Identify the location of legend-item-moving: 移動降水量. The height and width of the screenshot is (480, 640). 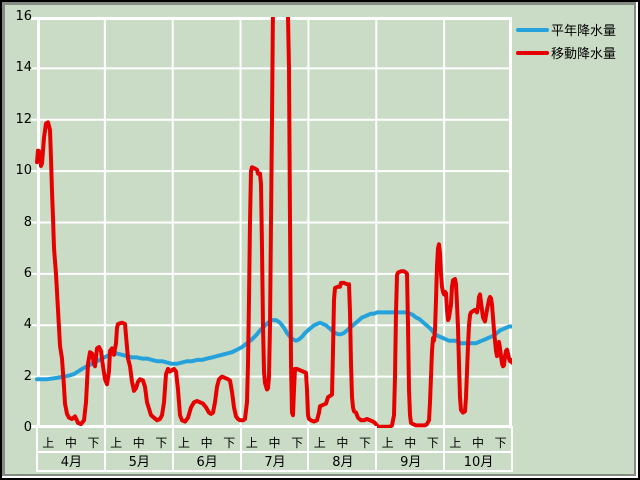
(566, 52).